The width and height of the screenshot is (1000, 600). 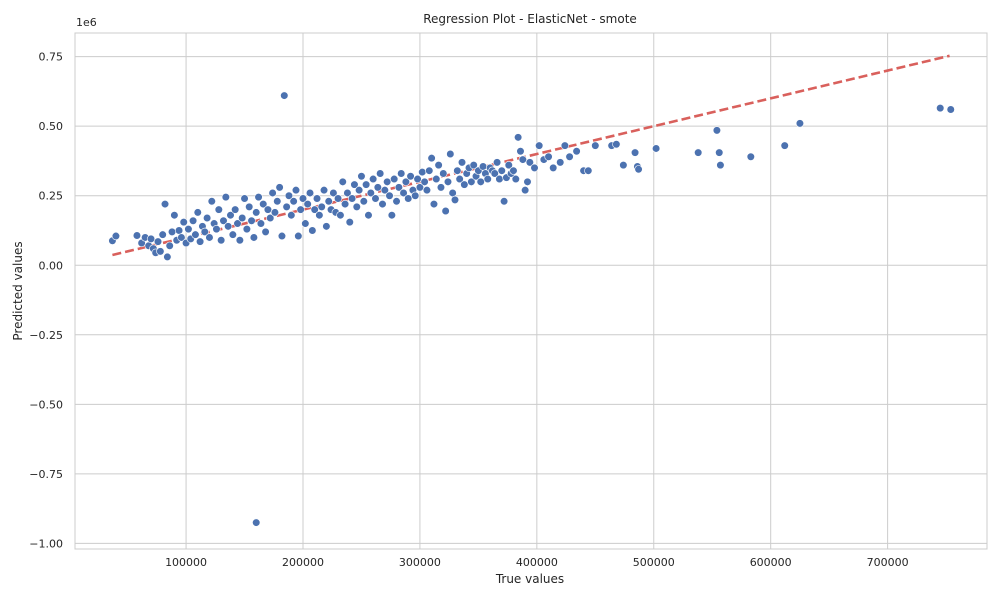 What do you see at coordinates (537, 562) in the screenshot?
I see `x-tick-label: 400000` at bounding box center [537, 562].